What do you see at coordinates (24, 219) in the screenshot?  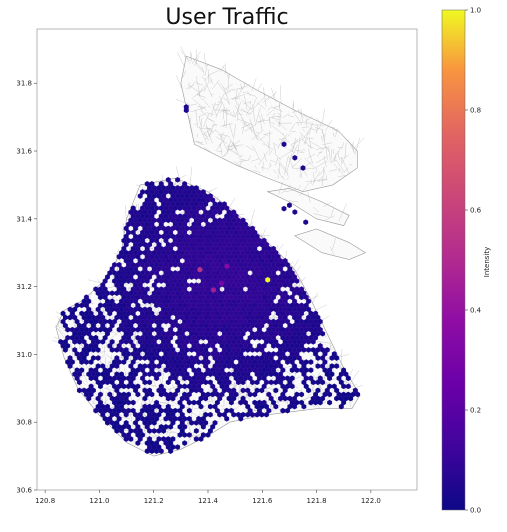 I see `y-tick-label: 31.4` at bounding box center [24, 219].